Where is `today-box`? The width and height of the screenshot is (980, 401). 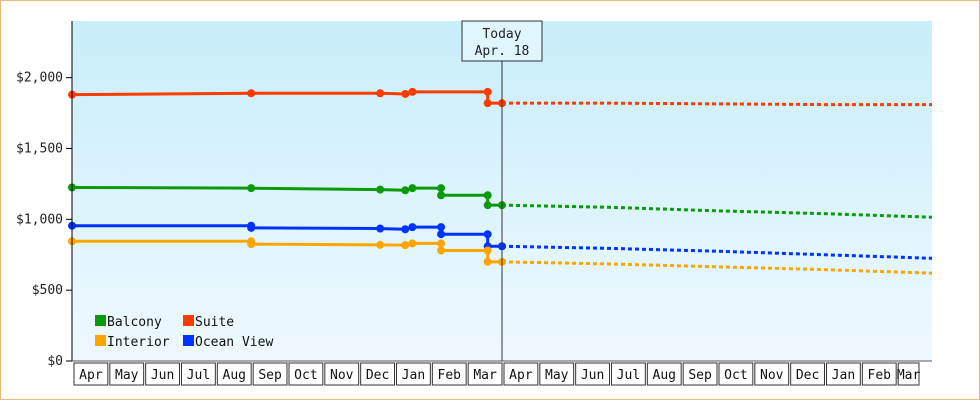
today-box is located at coordinates (502, 41).